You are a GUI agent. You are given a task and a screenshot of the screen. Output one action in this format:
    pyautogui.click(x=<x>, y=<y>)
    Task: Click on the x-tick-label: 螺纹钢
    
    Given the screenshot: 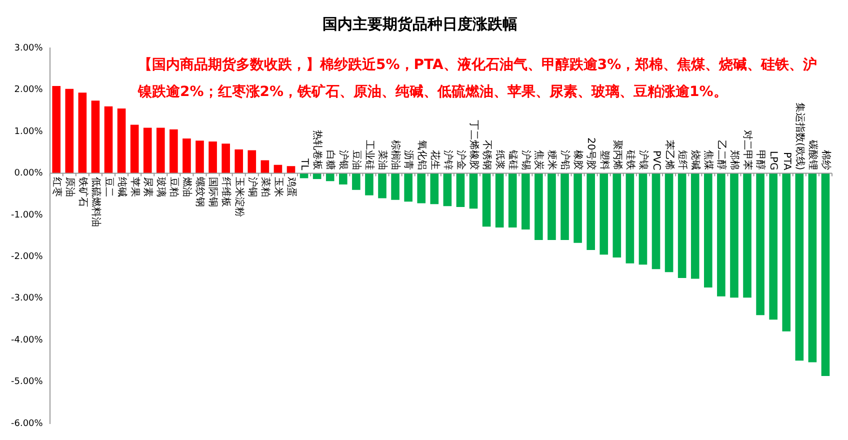 What is the action you would take?
    pyautogui.click(x=200, y=192)
    